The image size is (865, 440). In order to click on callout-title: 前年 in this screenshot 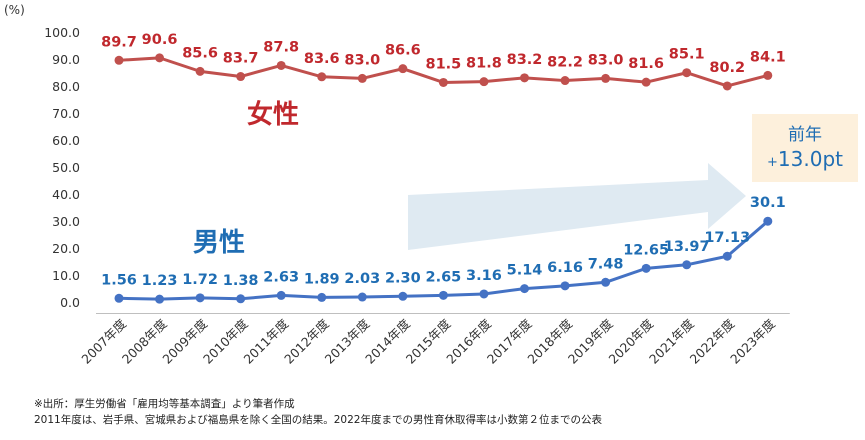, I will do `click(805, 135)`.